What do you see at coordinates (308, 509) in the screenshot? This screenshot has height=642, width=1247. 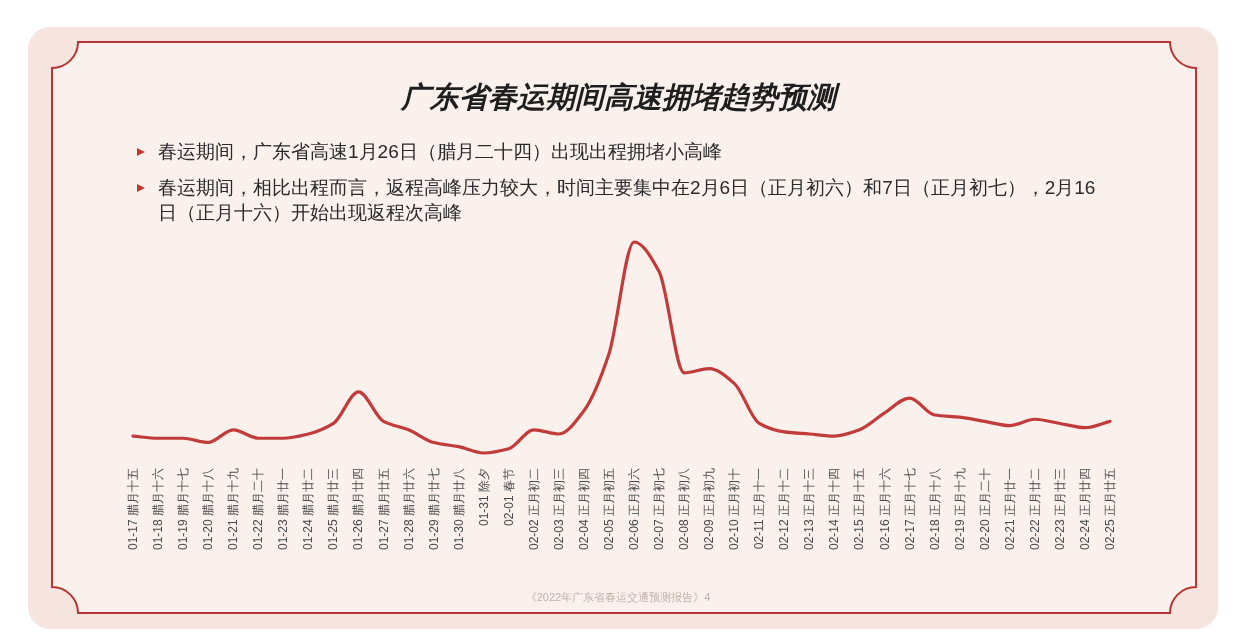 I see `x-tick-label: 01-24 腊月廿二` at bounding box center [308, 509].